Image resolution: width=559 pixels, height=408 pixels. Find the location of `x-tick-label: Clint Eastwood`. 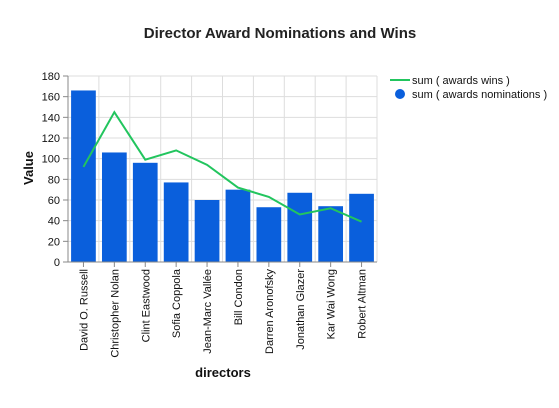

x-tick-label: Clint Eastwood is located at coordinates (146, 305).